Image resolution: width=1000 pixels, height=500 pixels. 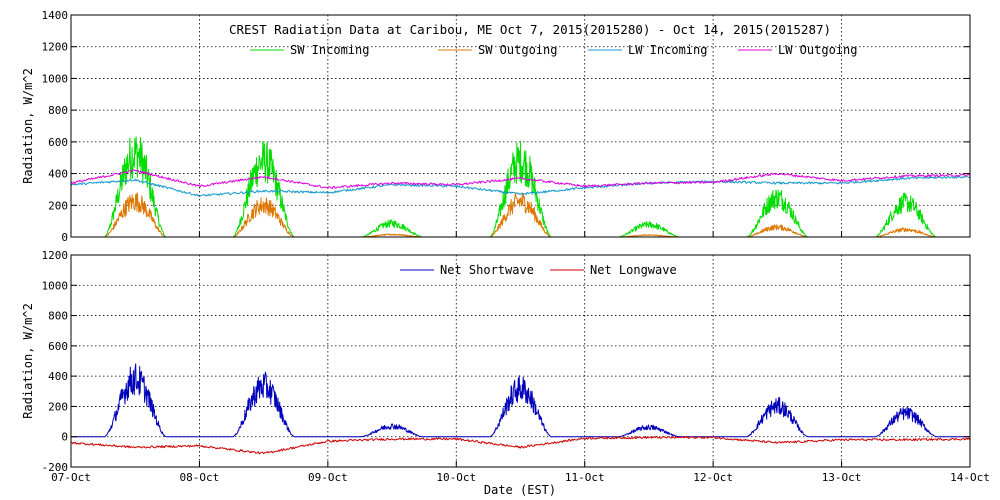 What do you see at coordinates (71, 477) in the screenshot?
I see `x-tick-label: 07-Oct` at bounding box center [71, 477].